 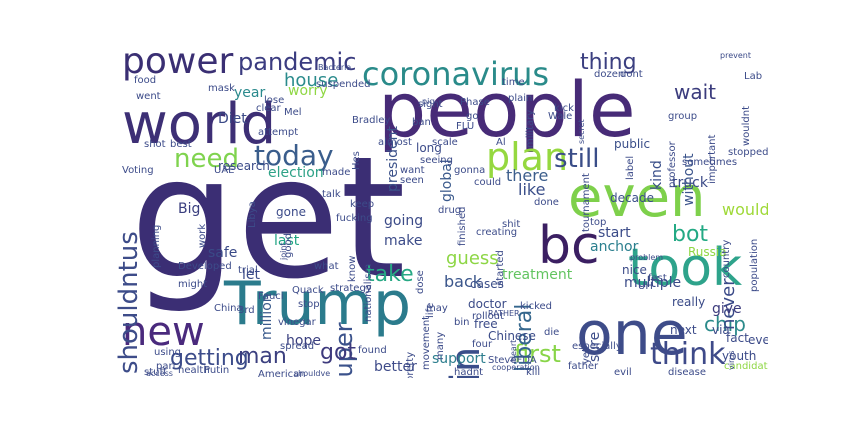 What do you see at coordinates (726, 258) in the screenshot?
I see `cloud-word-country: country` at bounding box center [726, 258].